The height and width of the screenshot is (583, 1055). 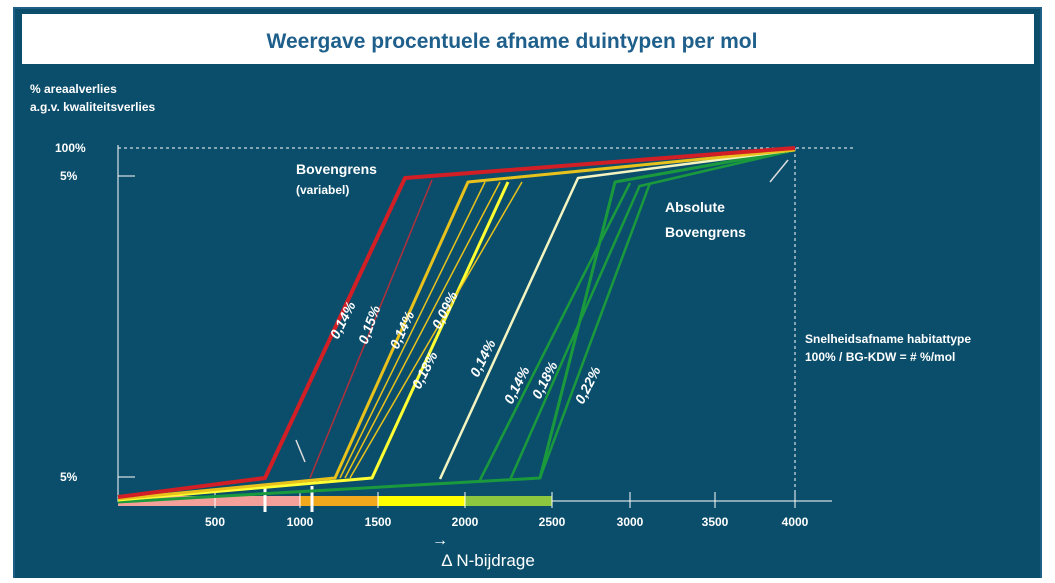 I want to click on x-tick-label: 2500, so click(x=552, y=522).